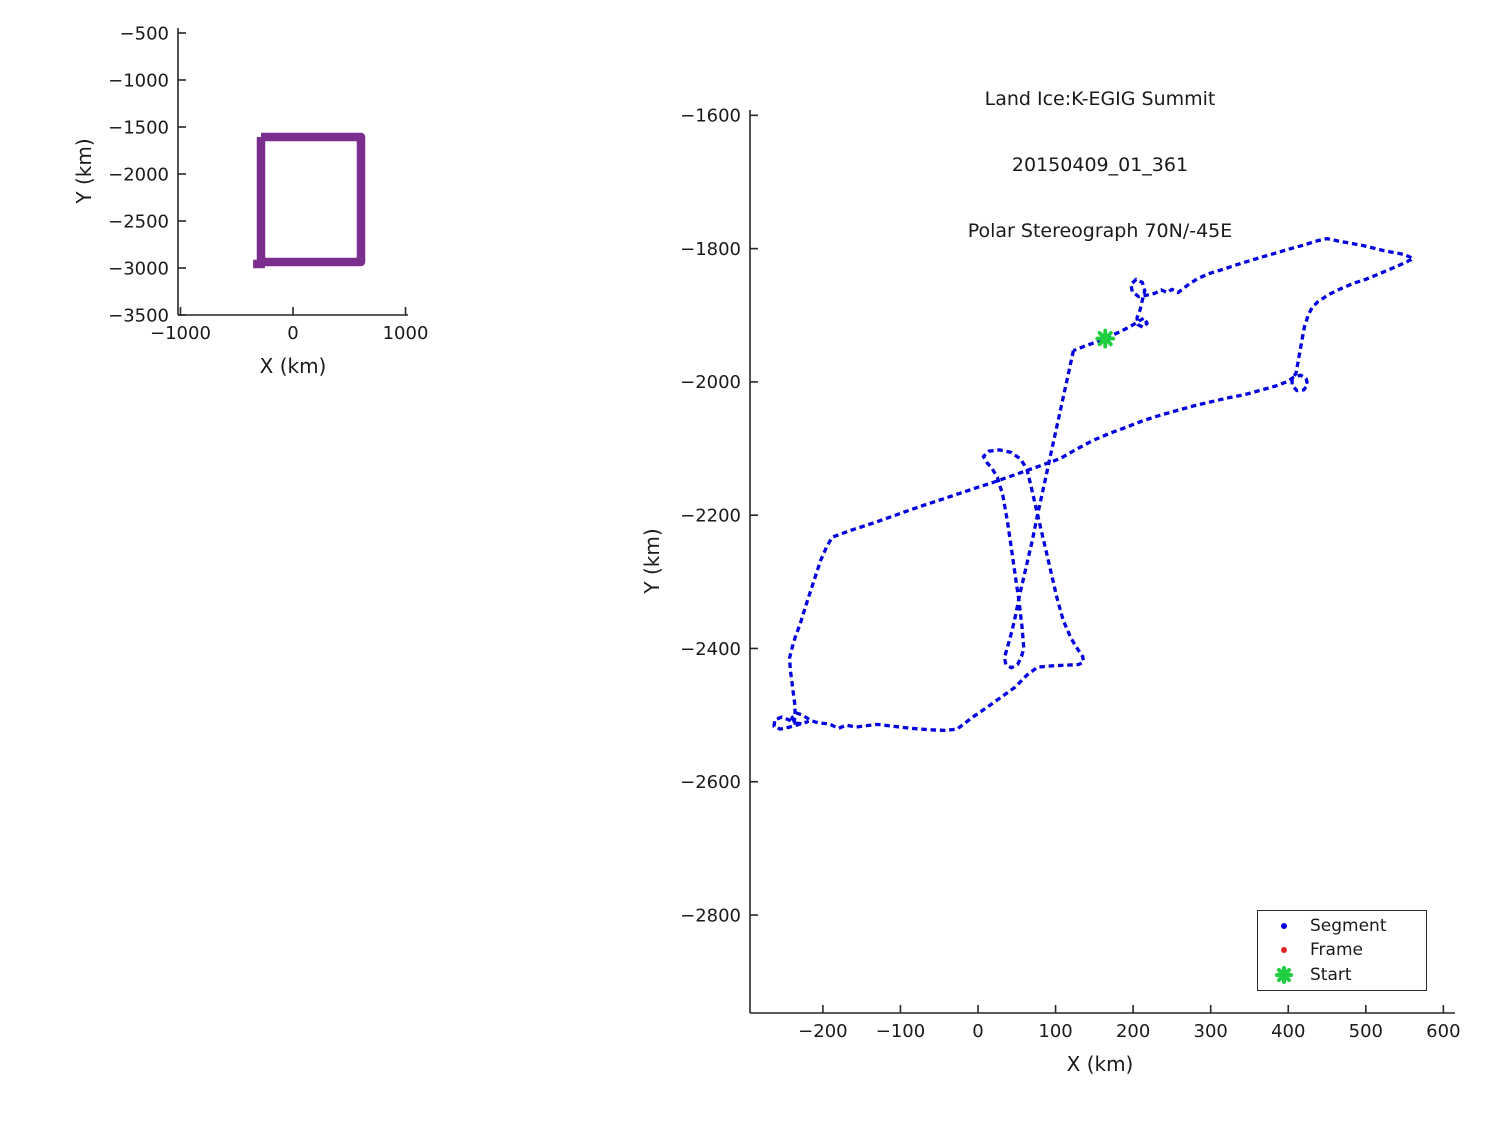 Image resolution: width=1500 pixels, height=1125 pixels. Describe the element at coordinates (710, 649) in the screenshot. I see `flight-track-y-tick-label: −2400` at that location.